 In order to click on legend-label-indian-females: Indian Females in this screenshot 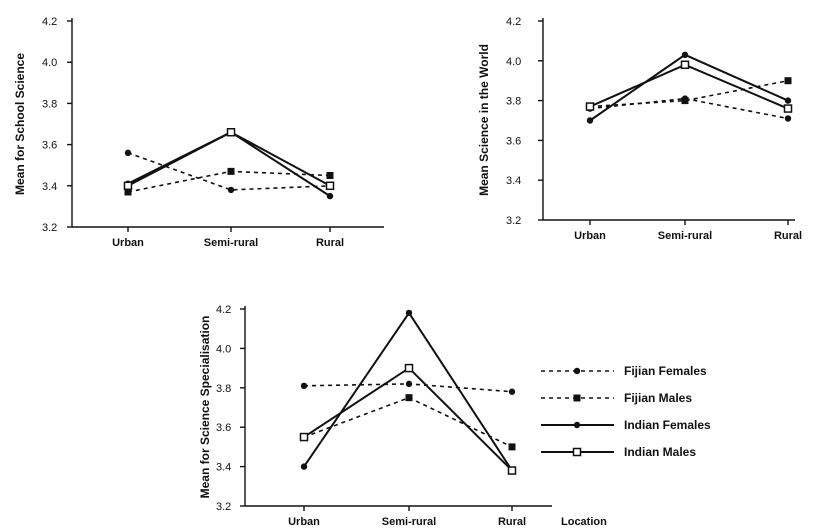, I will do `click(667, 425)`.